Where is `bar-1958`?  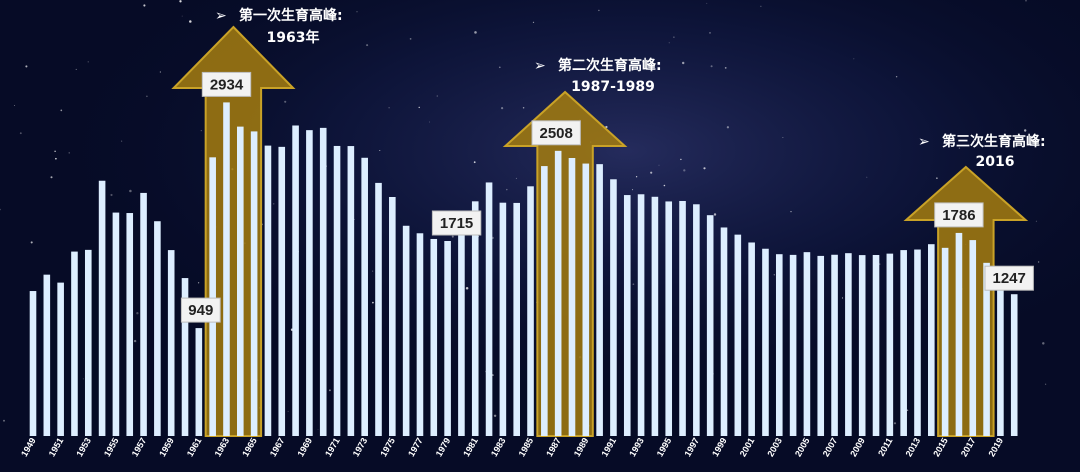
bar-1958 is located at coordinates (157, 328).